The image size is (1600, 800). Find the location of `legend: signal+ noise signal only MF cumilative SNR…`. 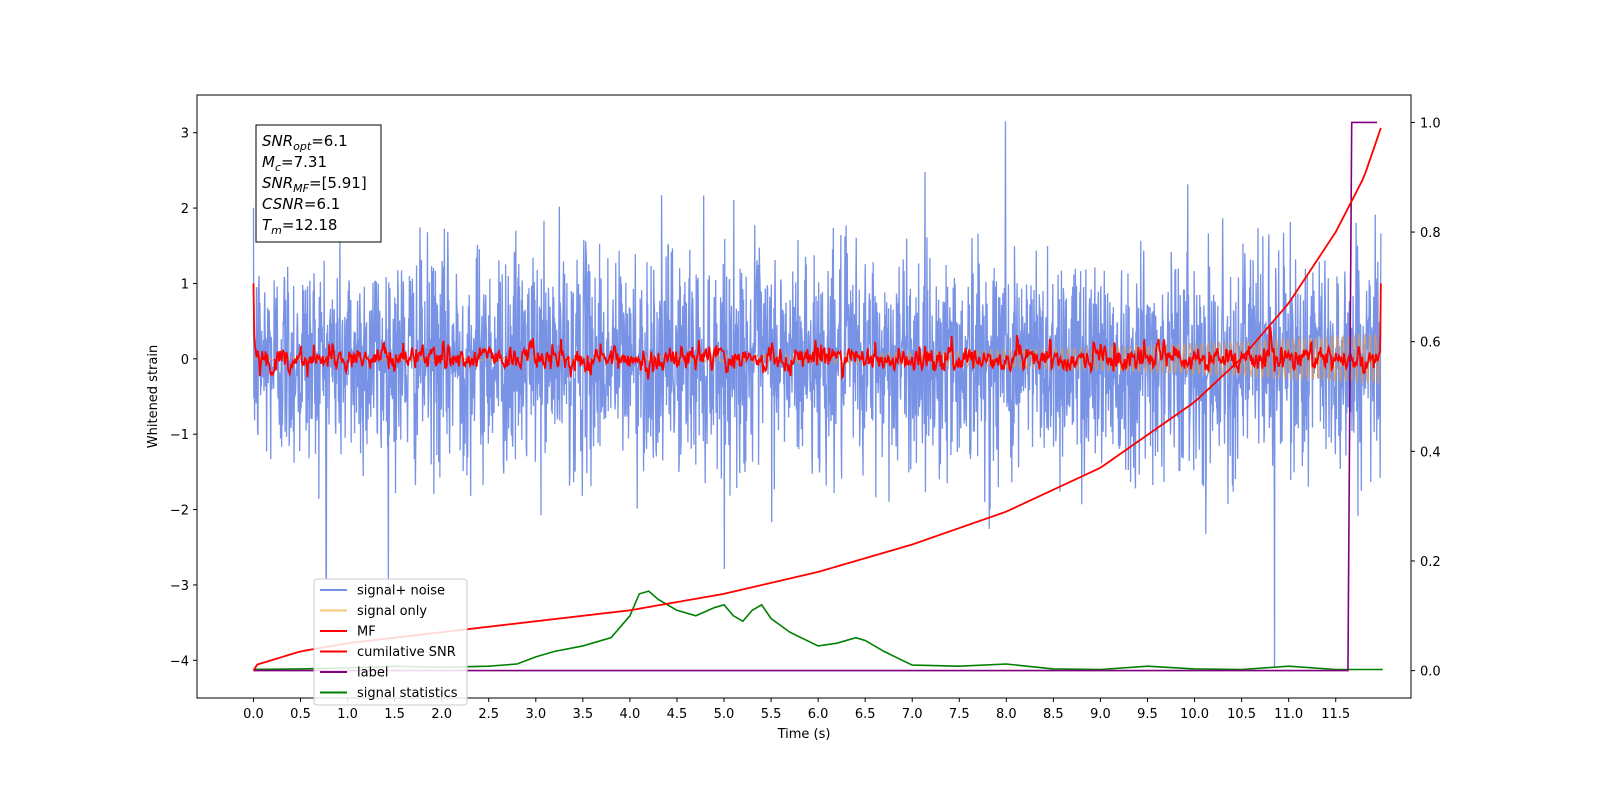

legend: signal+ noise signal only MF cumilative SNR… is located at coordinates (390, 642).